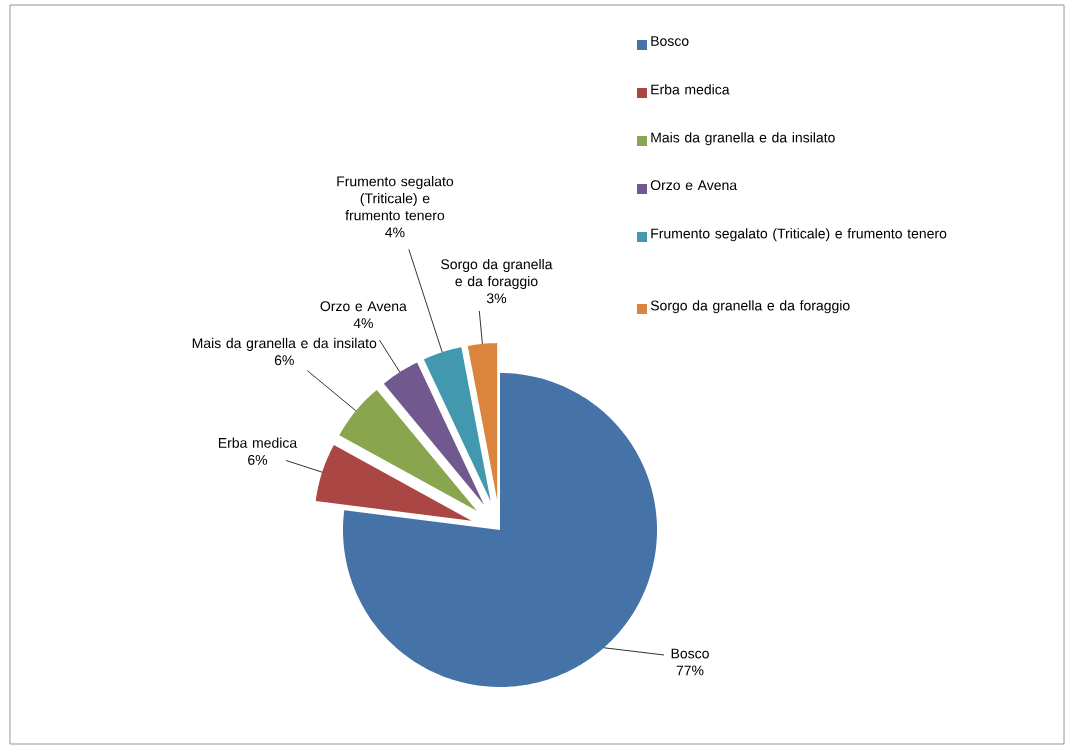 The image size is (1067, 747). Describe the element at coordinates (743, 139) in the screenshot. I see `legend-label: Mais da granella e da insilato` at that location.